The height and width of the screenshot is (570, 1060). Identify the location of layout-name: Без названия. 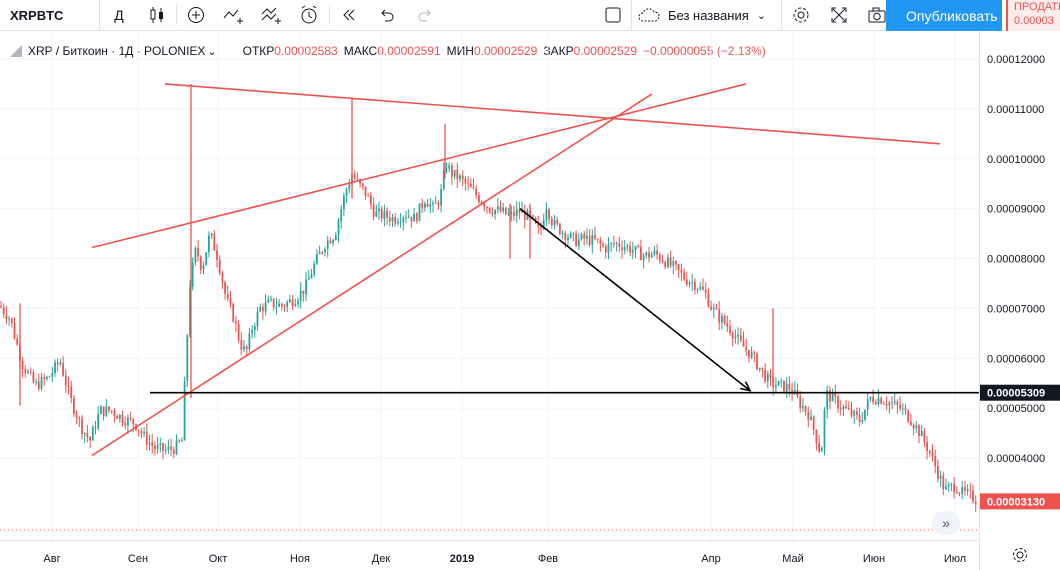
(708, 15).